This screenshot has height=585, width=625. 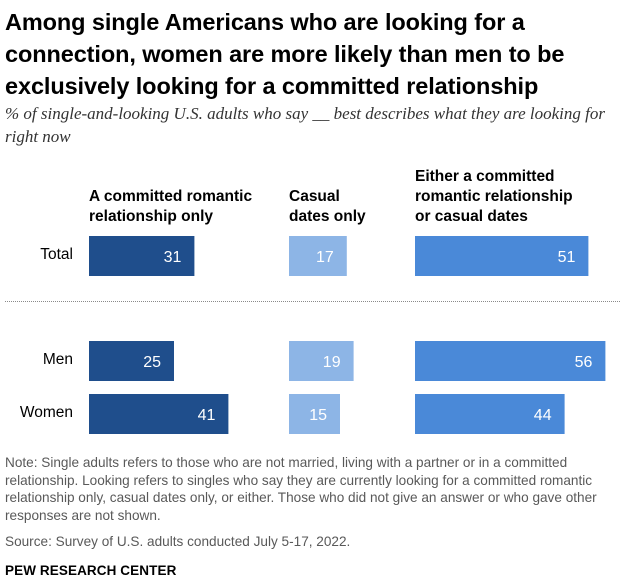 I want to click on column-header-committed: A committed romantic relationship only, so click(x=171, y=206).